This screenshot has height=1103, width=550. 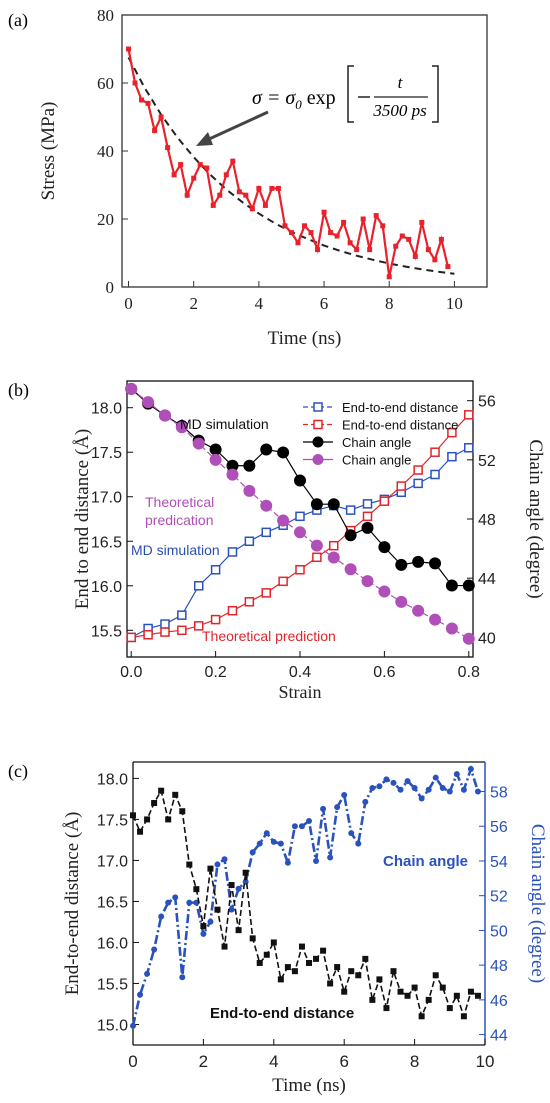 I want to click on y-right-tick-label: 50, so click(x=499, y=931).